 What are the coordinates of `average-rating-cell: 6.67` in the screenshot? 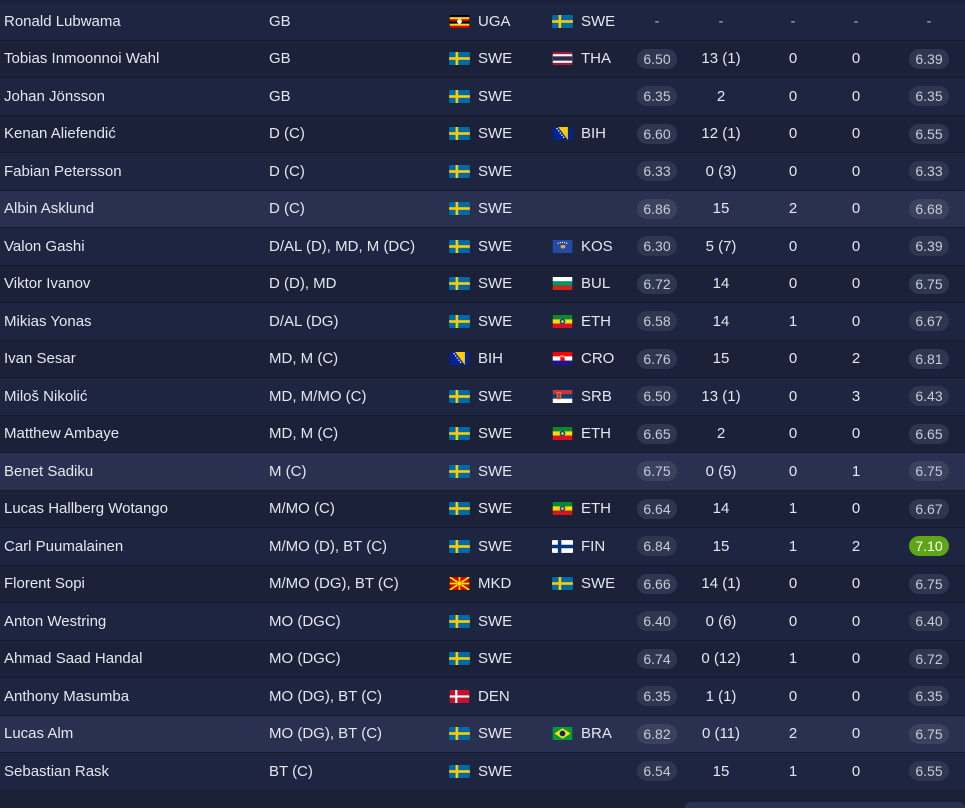 It's located at (929, 321).